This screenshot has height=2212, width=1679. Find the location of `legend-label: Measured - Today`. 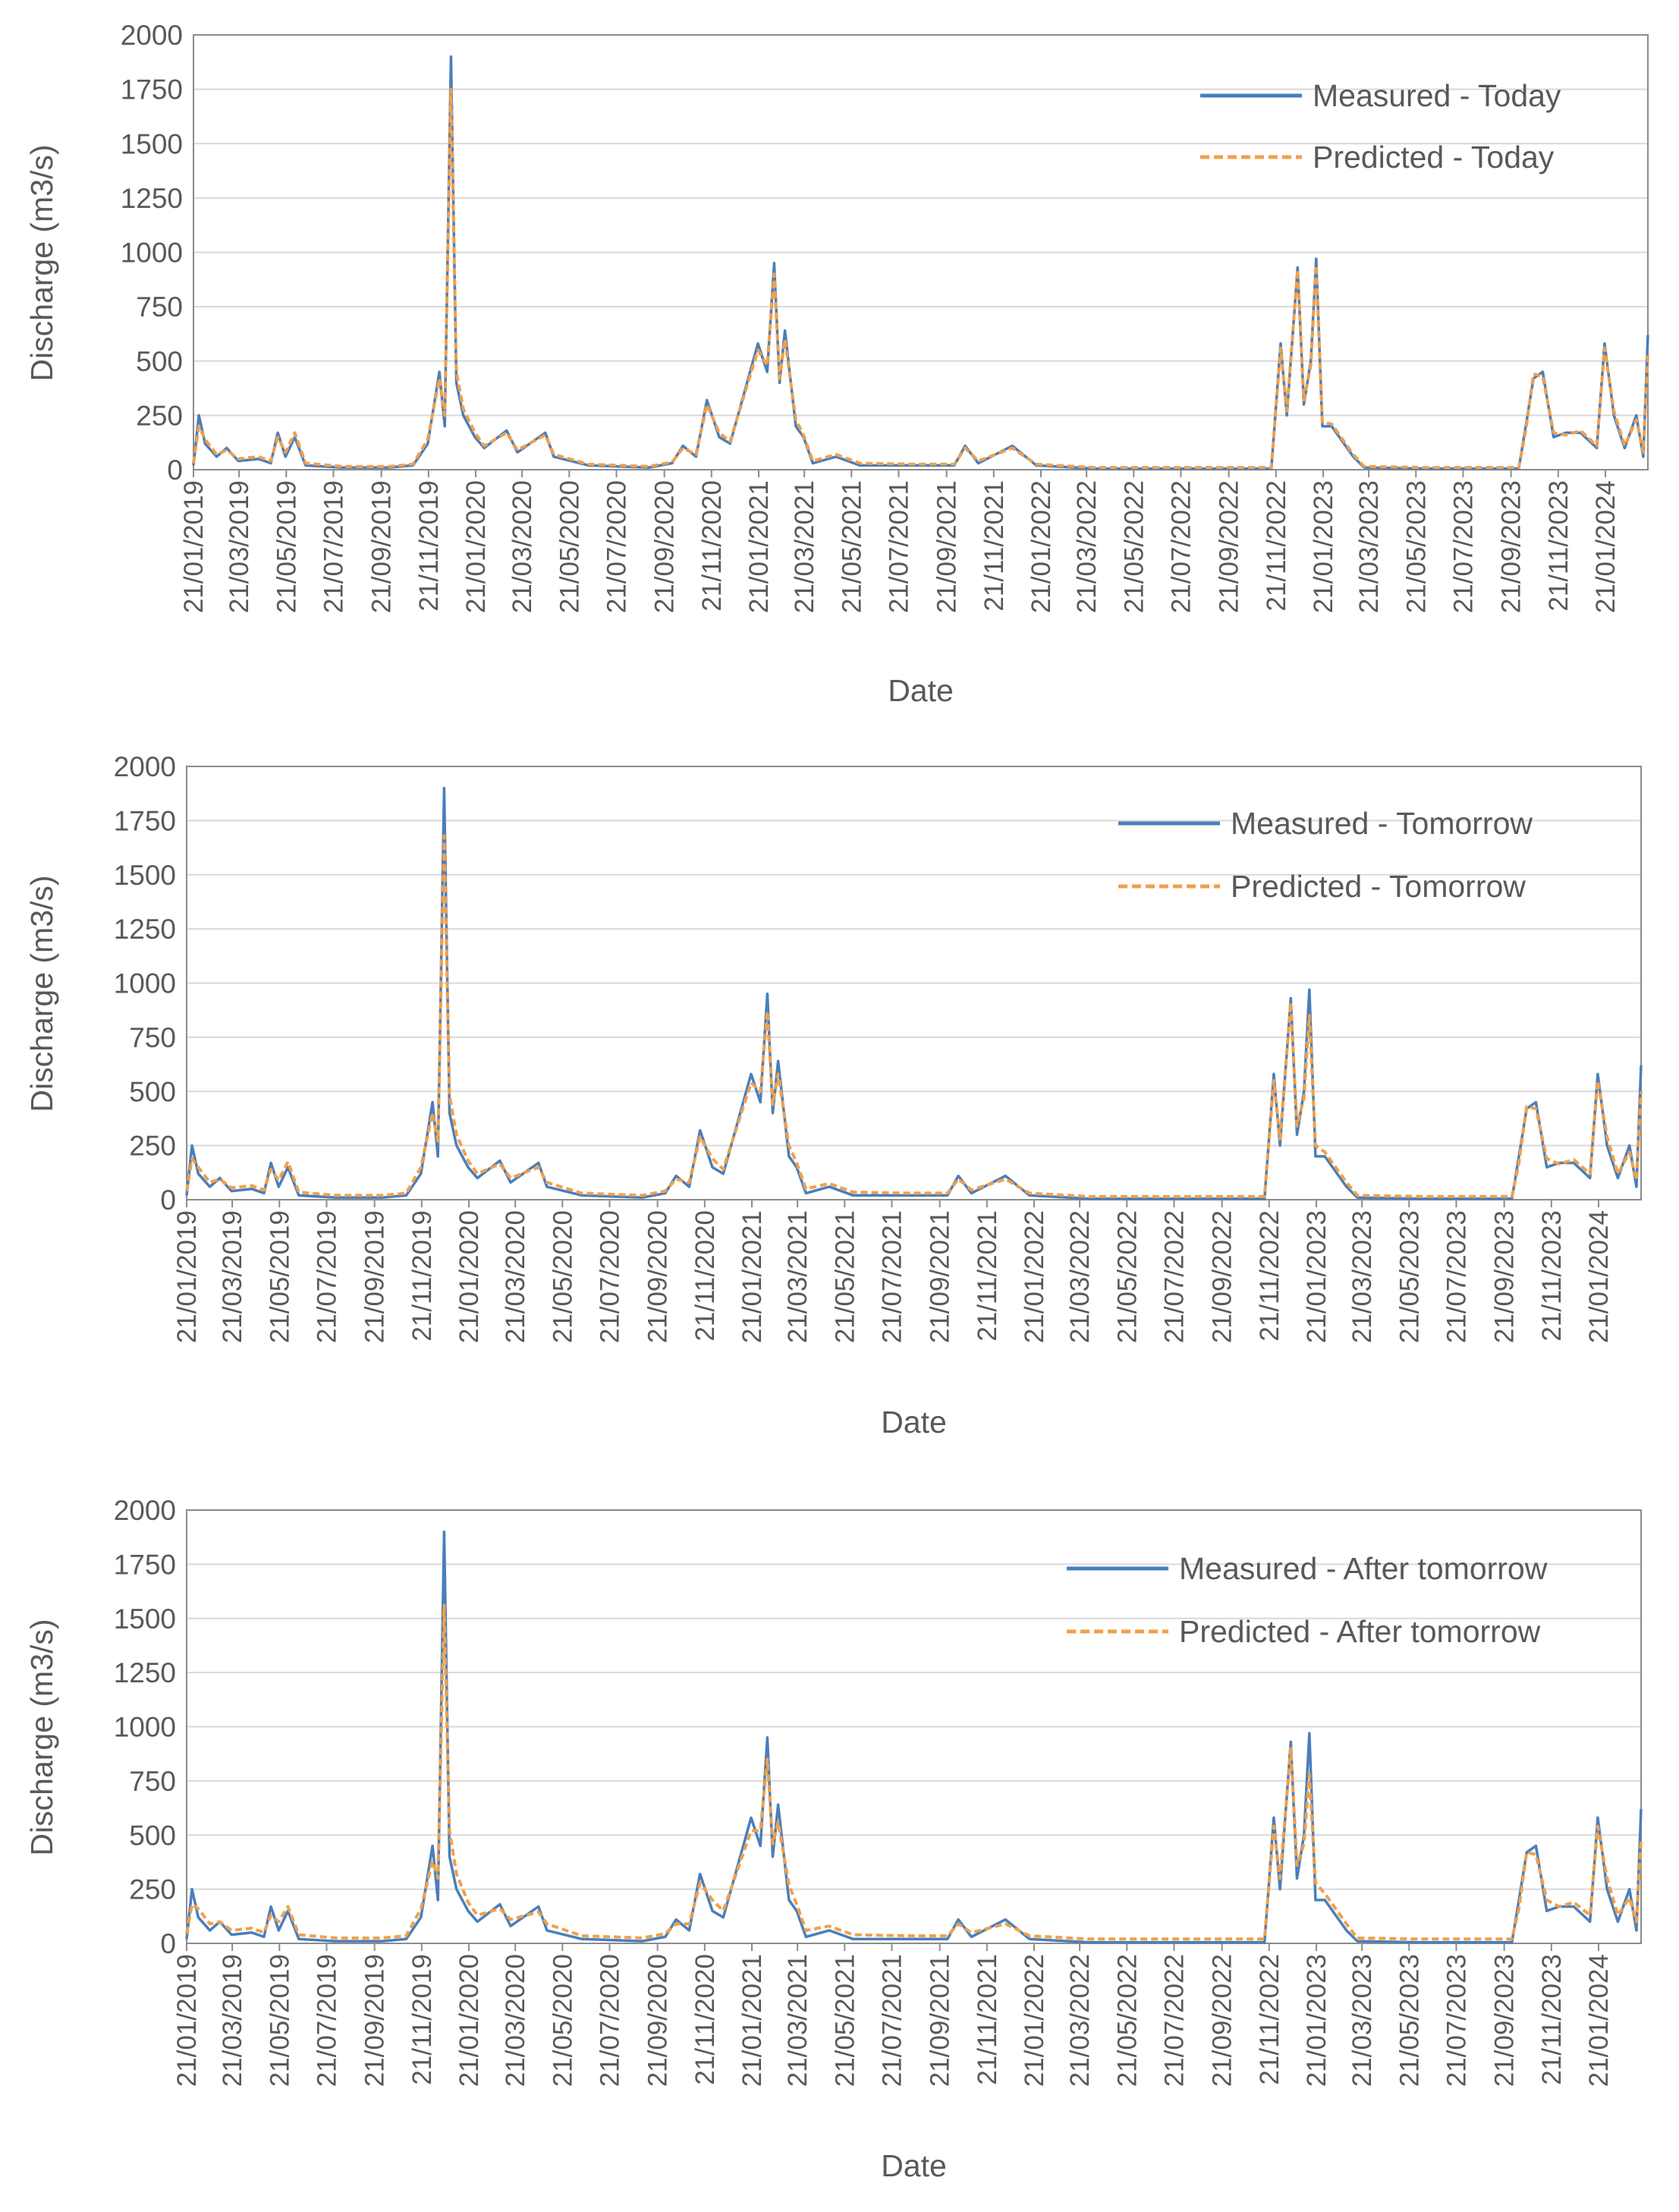

legend-label: Measured - Today is located at coordinates (1437, 96).